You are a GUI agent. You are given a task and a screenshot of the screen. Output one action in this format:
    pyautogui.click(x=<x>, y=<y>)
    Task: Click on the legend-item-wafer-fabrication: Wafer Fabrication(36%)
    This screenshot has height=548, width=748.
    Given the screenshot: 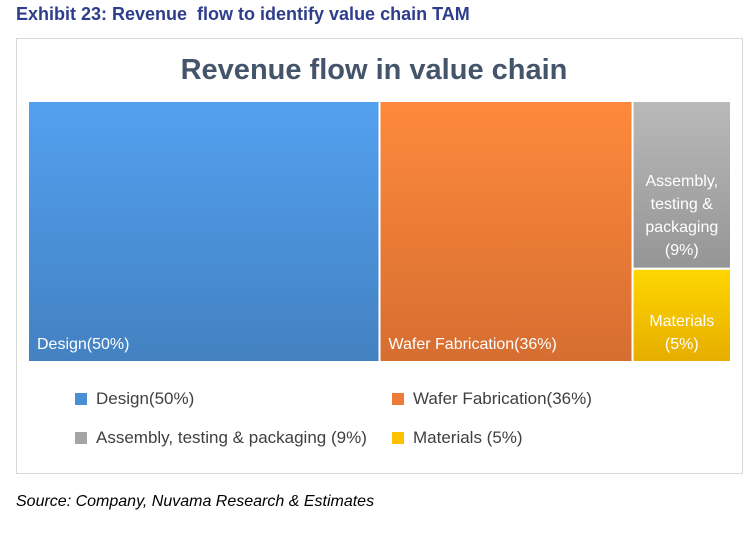 What is the action you would take?
    pyautogui.click(x=492, y=399)
    